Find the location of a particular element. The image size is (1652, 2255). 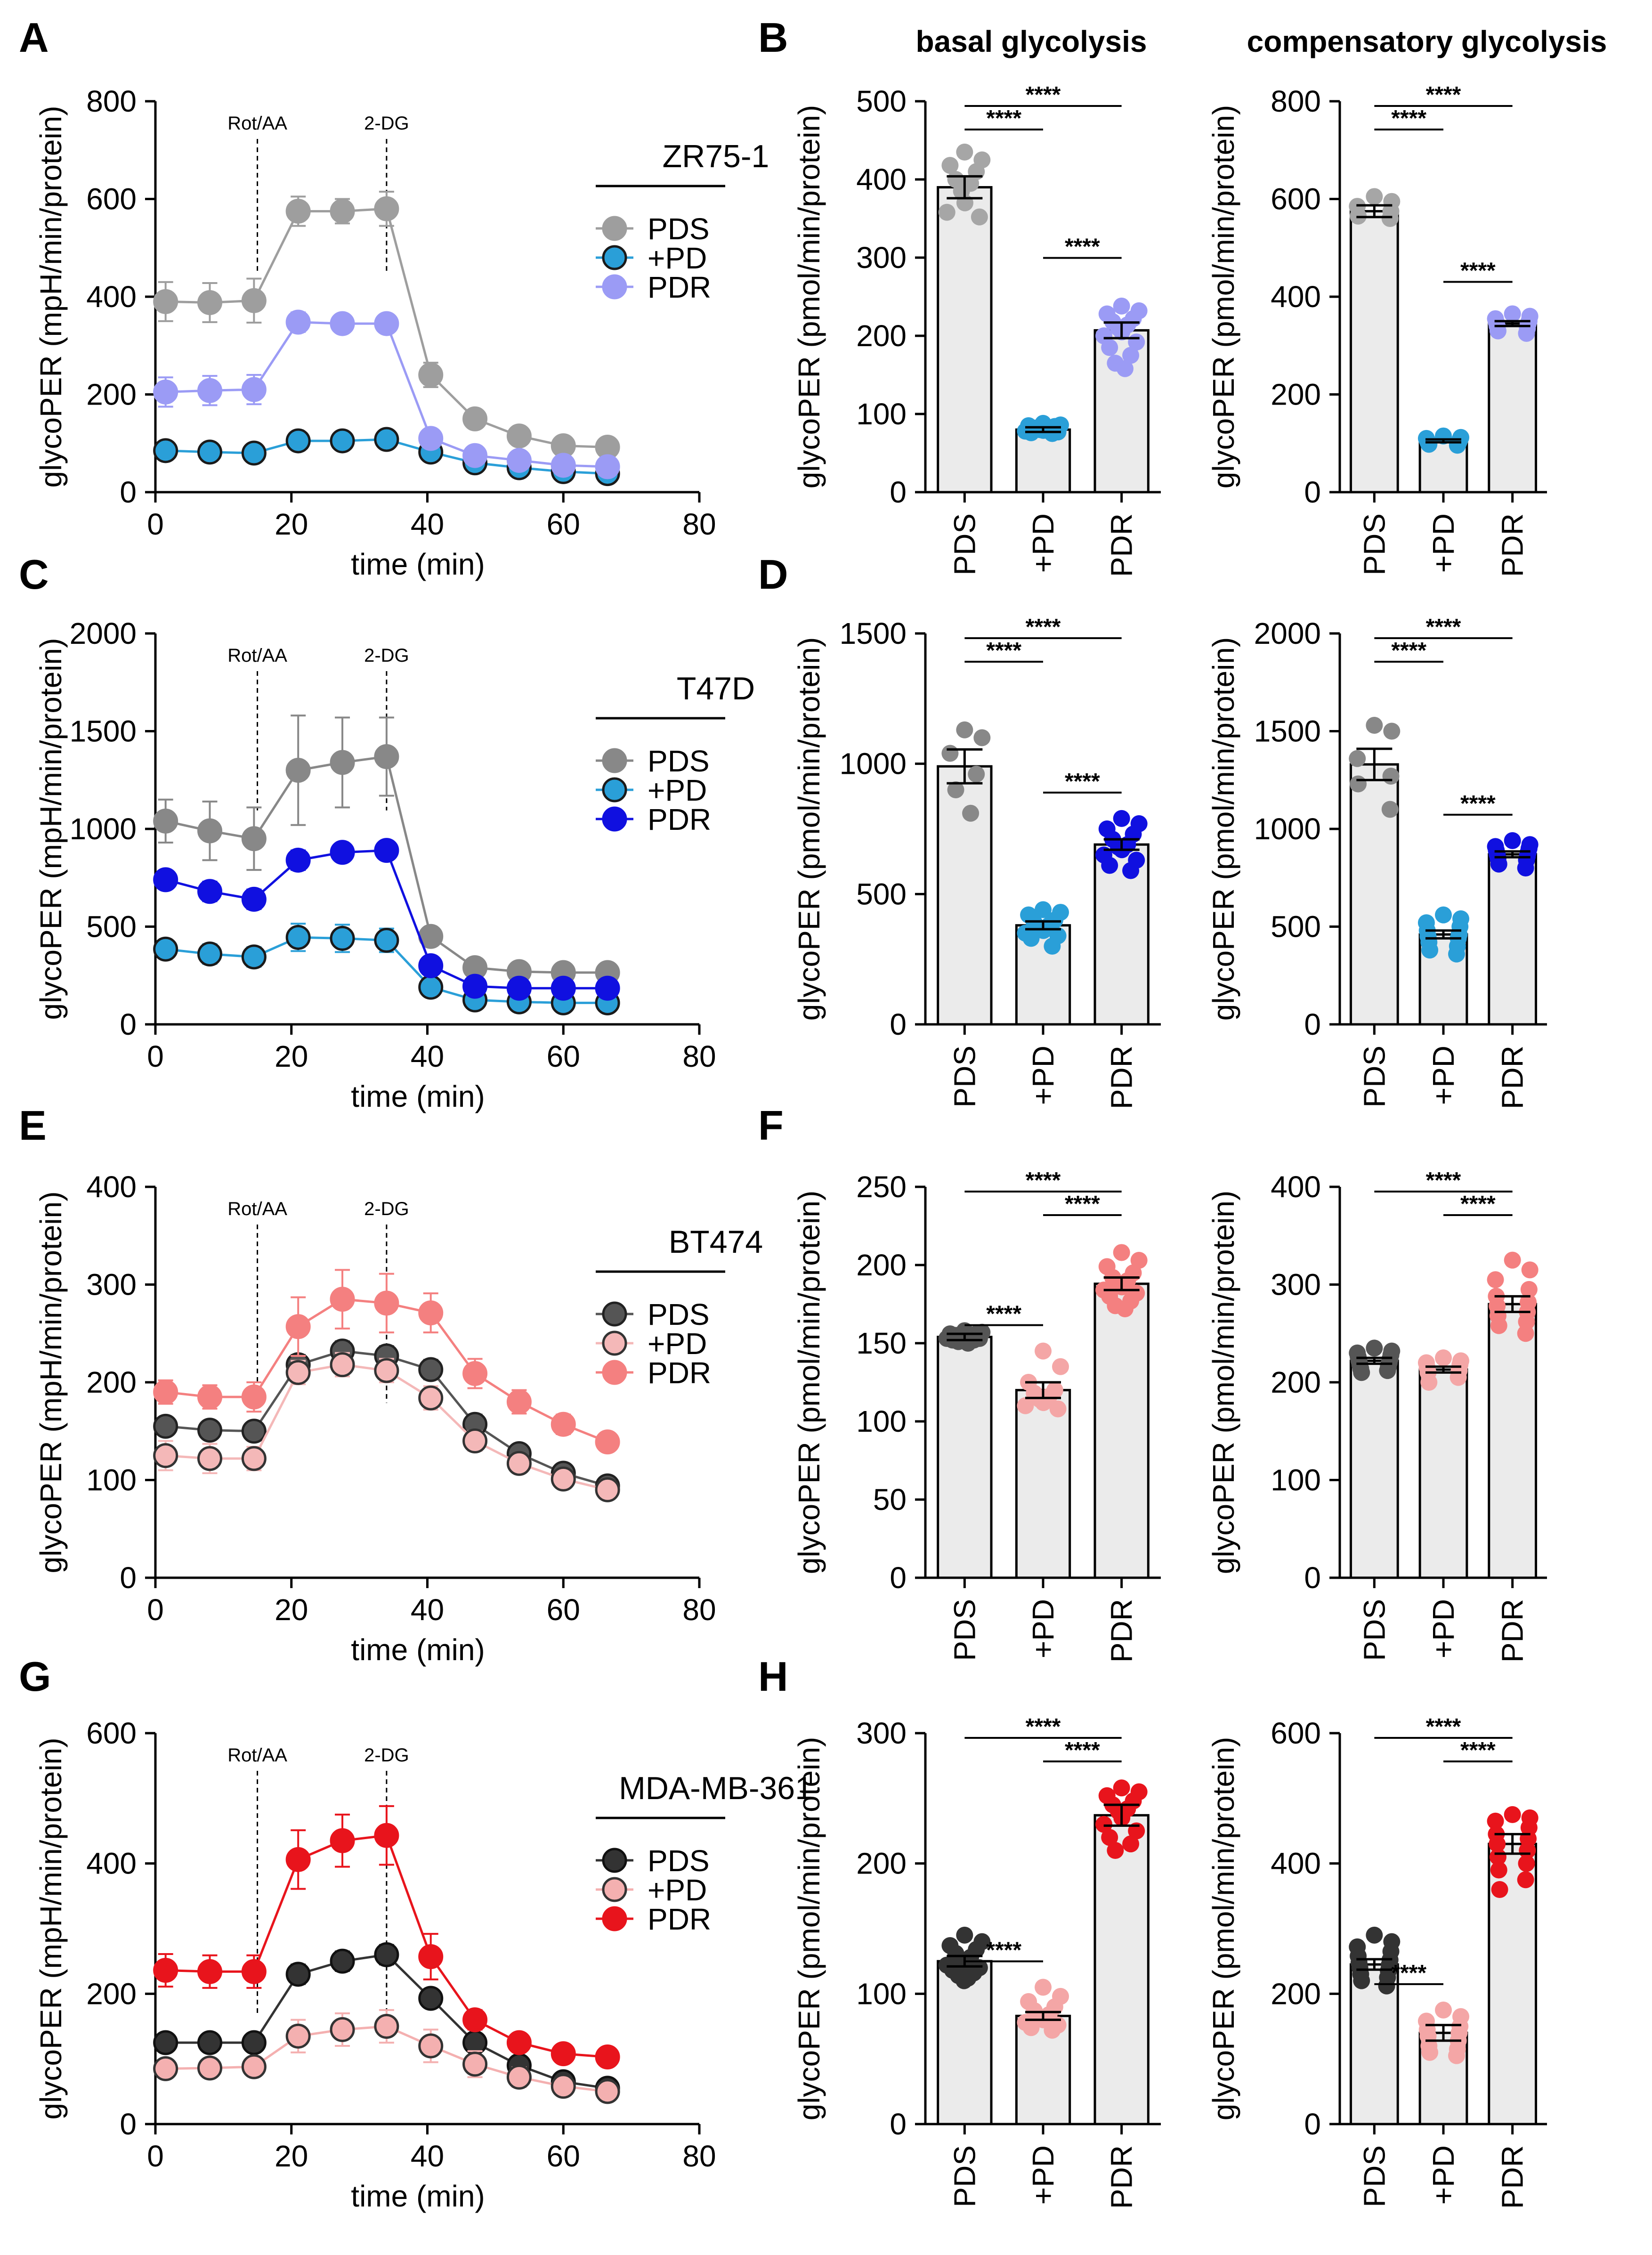

legend-label: +PD is located at coordinates (677, 790).